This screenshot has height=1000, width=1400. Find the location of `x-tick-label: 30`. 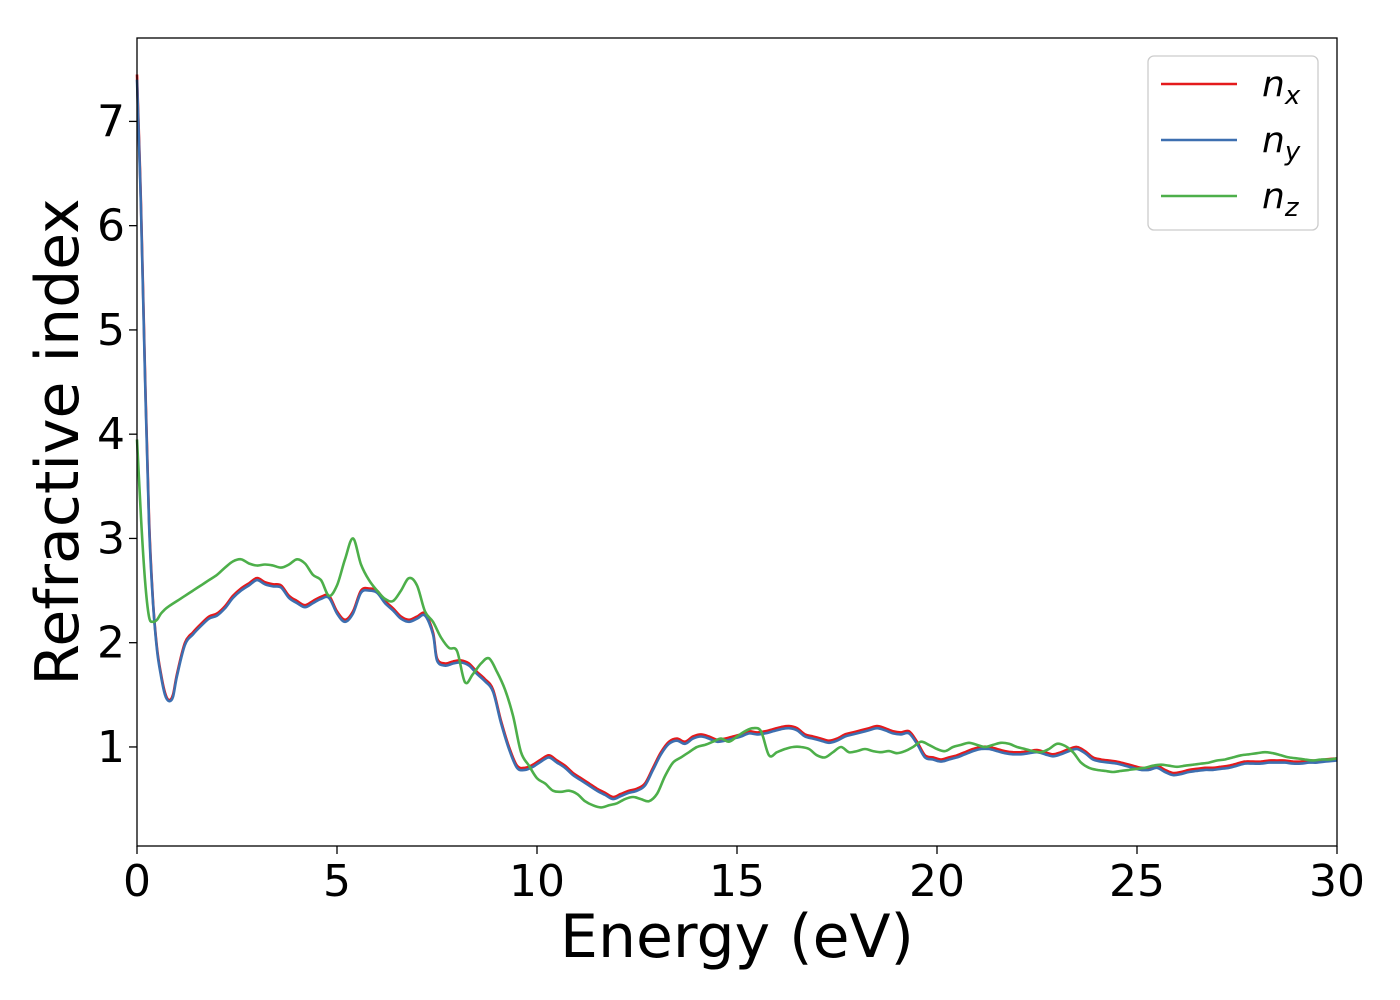

x-tick-label: 30 is located at coordinates (1337, 881).